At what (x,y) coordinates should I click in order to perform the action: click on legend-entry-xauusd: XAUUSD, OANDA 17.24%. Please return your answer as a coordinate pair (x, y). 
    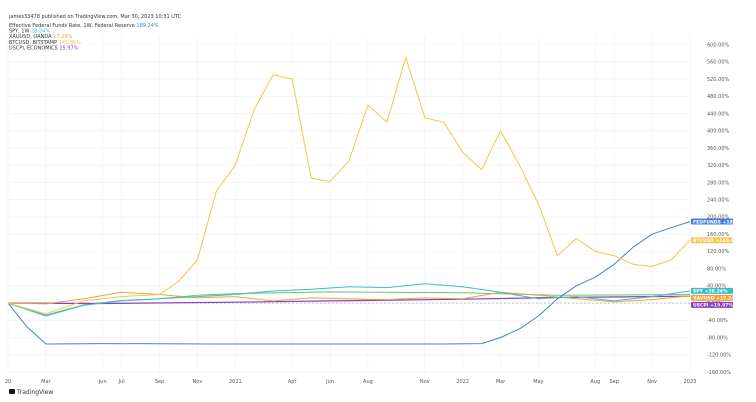
    Looking at the image, I should click on (40, 37).